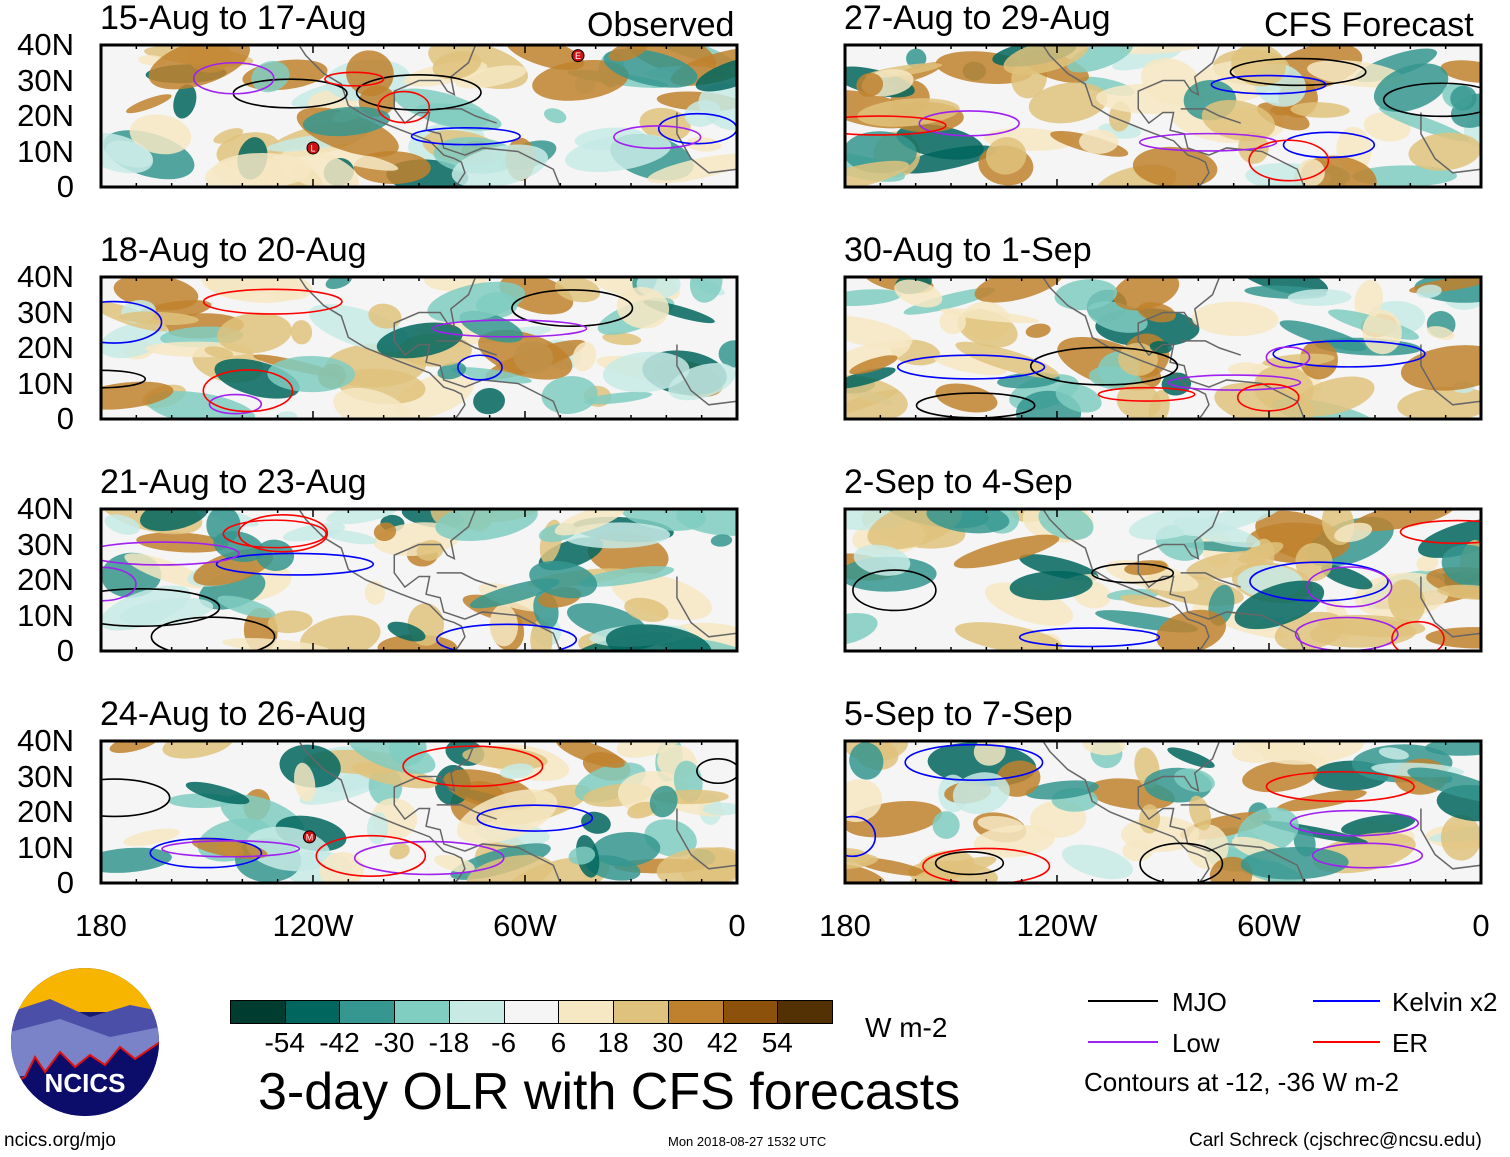 This screenshot has width=1510, height=1157. I want to click on storm-marker-icon, so click(578, 56).